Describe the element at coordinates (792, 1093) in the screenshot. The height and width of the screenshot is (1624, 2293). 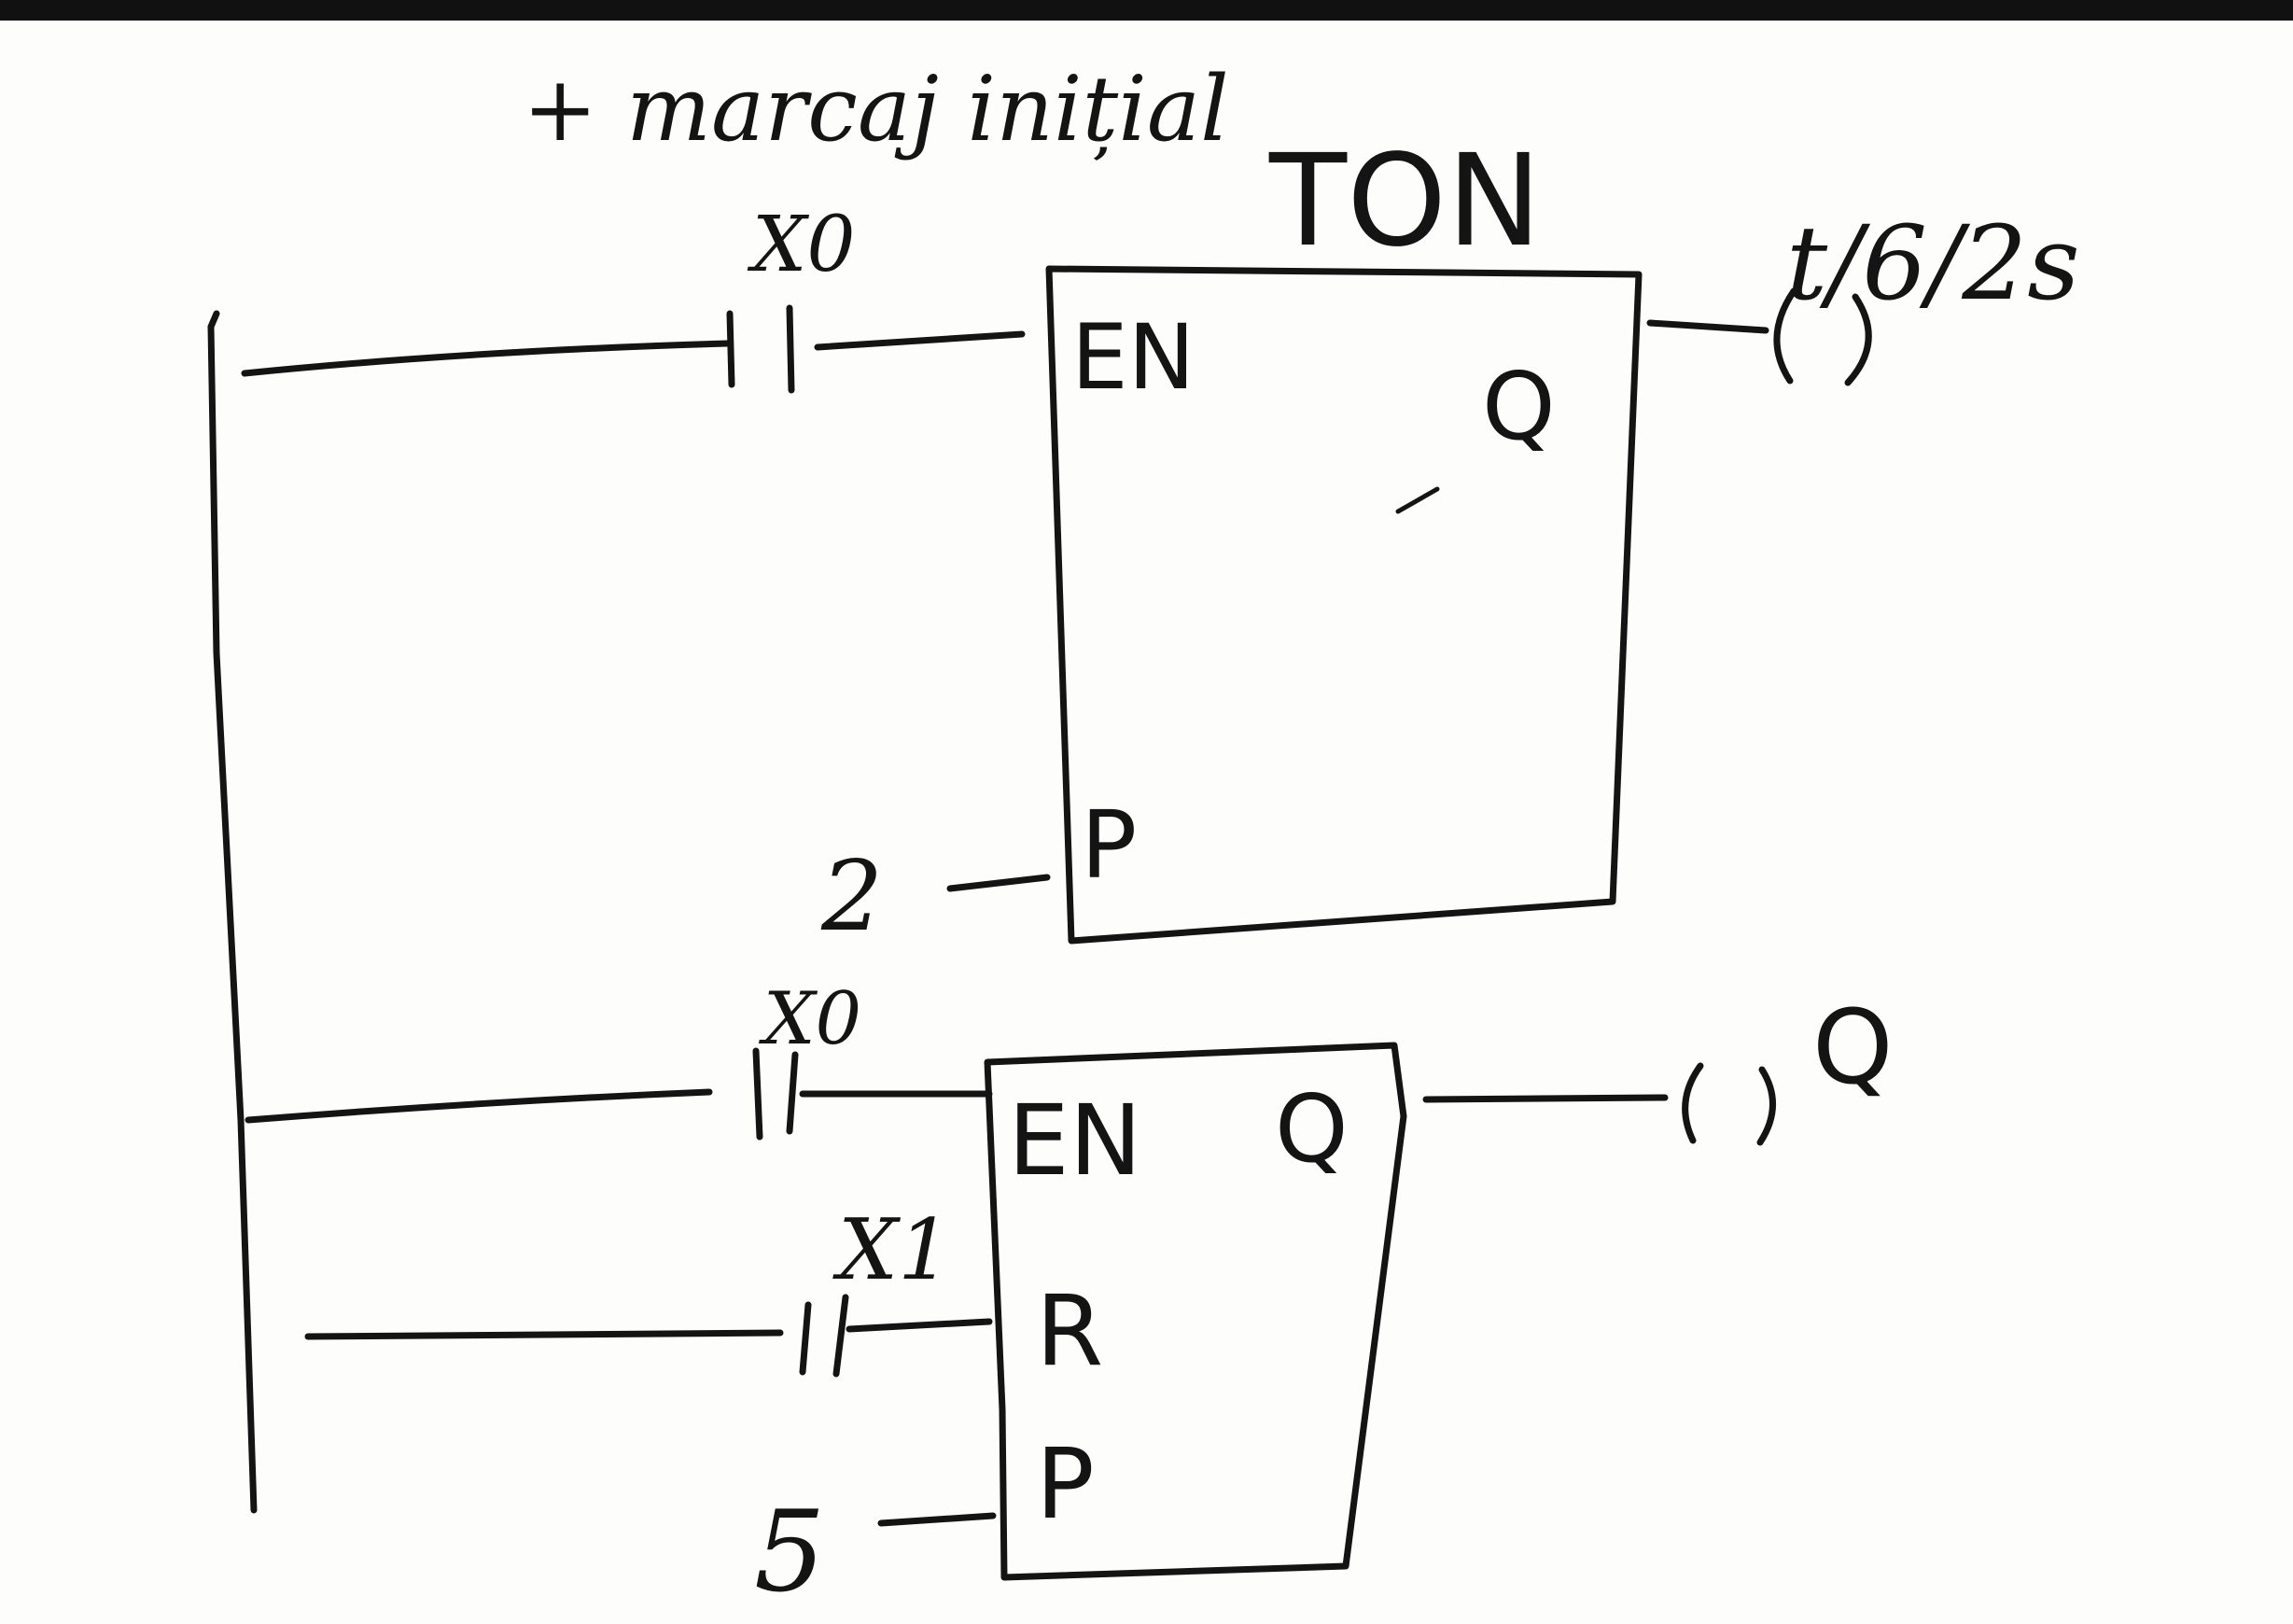
I see `rung2-contact-right-bar` at that location.